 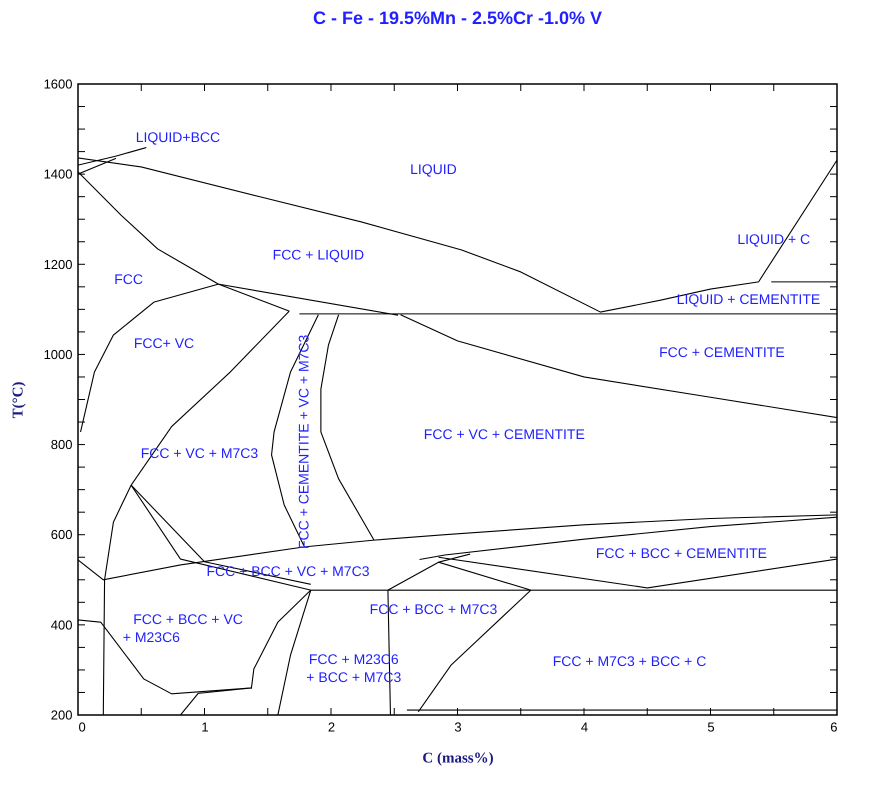 What do you see at coordinates (457, 18) in the screenshot?
I see `chart-title: C - Fe - 19.5%Mn - 2.5%Cr -1.0% V` at bounding box center [457, 18].